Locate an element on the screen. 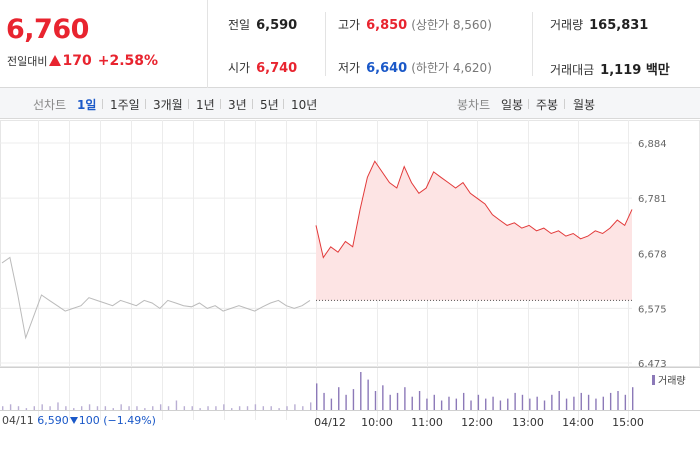 The image size is (700, 450). tab-3year: 3년 is located at coordinates (237, 105).